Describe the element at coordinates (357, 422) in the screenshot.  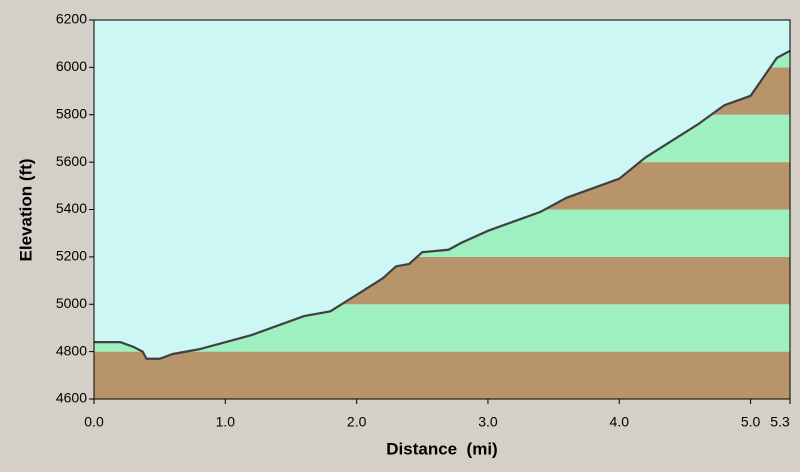
I see `x-tick-label: 2.0` at that location.